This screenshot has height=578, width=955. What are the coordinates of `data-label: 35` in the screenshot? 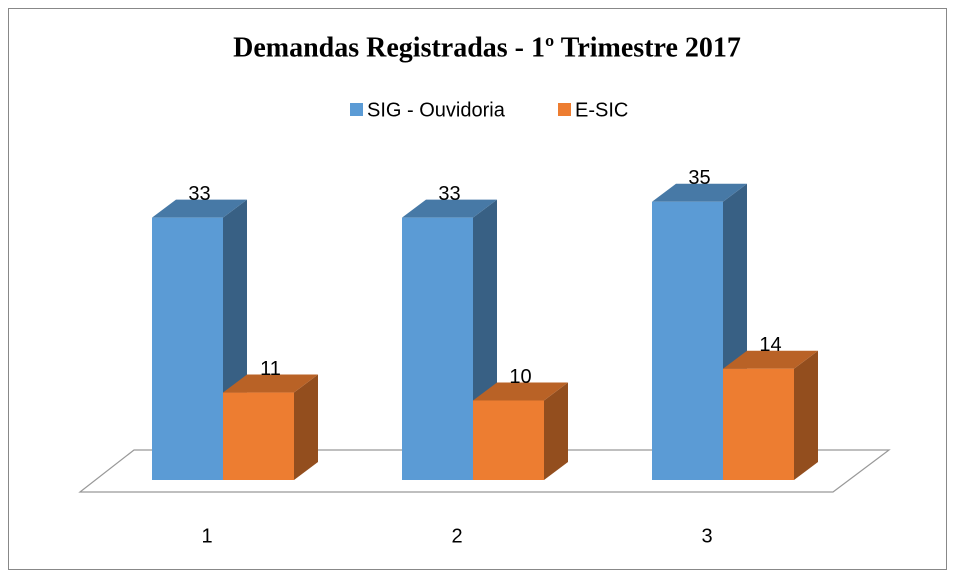 It's located at (699, 178).